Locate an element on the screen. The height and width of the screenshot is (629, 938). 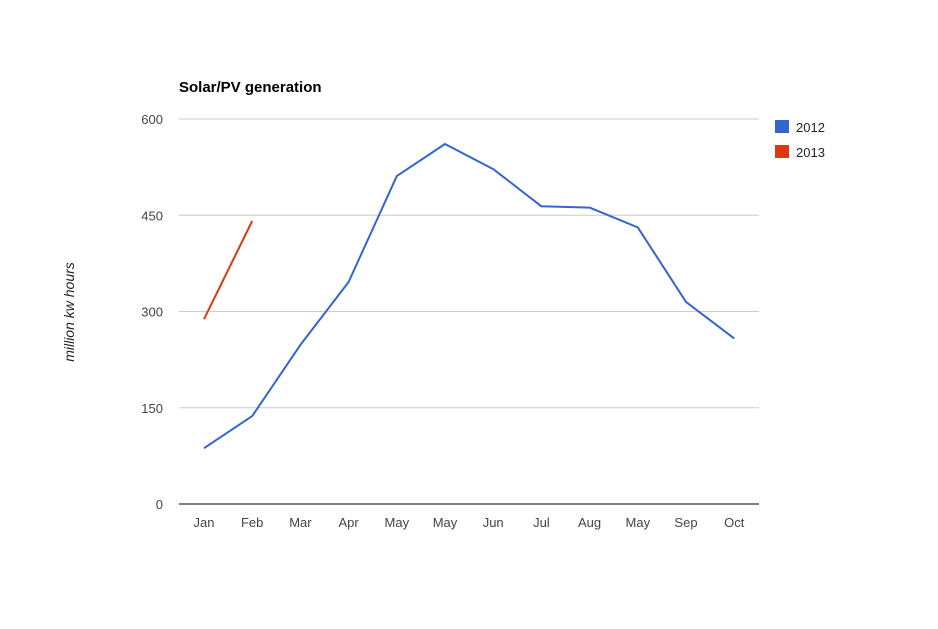
y-tick-label: 300 is located at coordinates (152, 312).